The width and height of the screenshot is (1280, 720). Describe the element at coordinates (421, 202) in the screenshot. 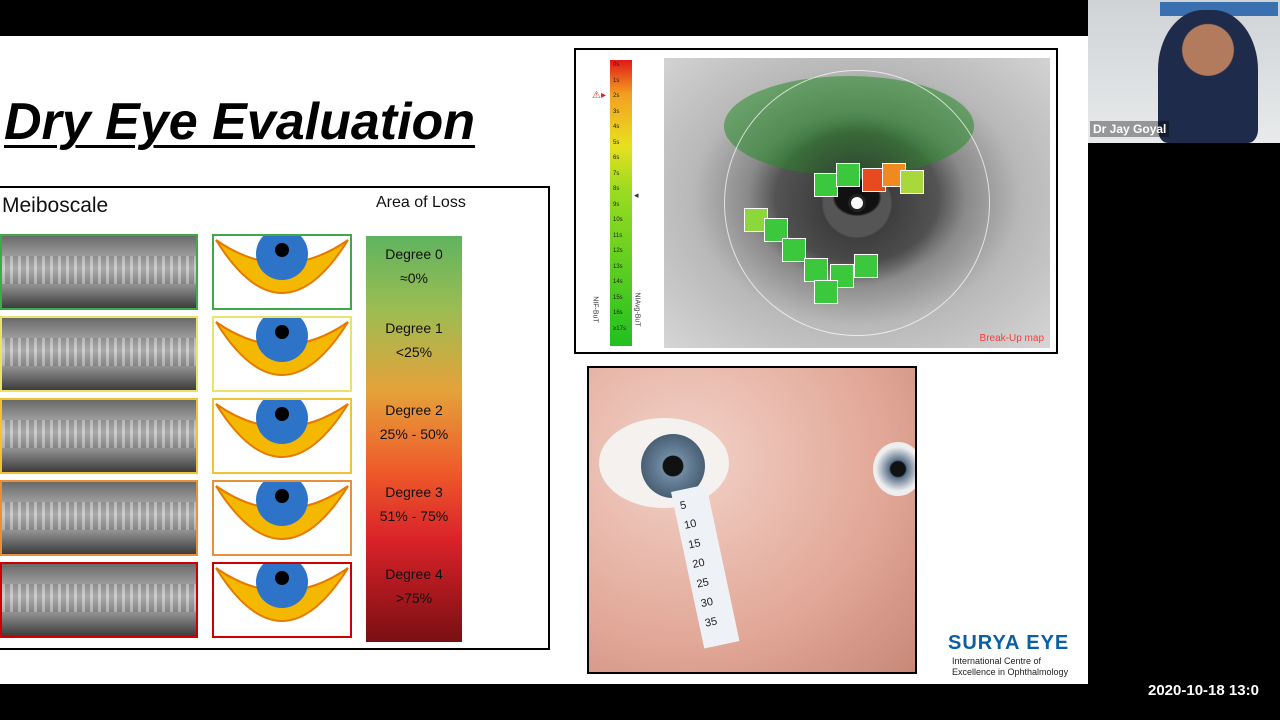

I see `area-of-loss-header: Area of Loss` at that location.